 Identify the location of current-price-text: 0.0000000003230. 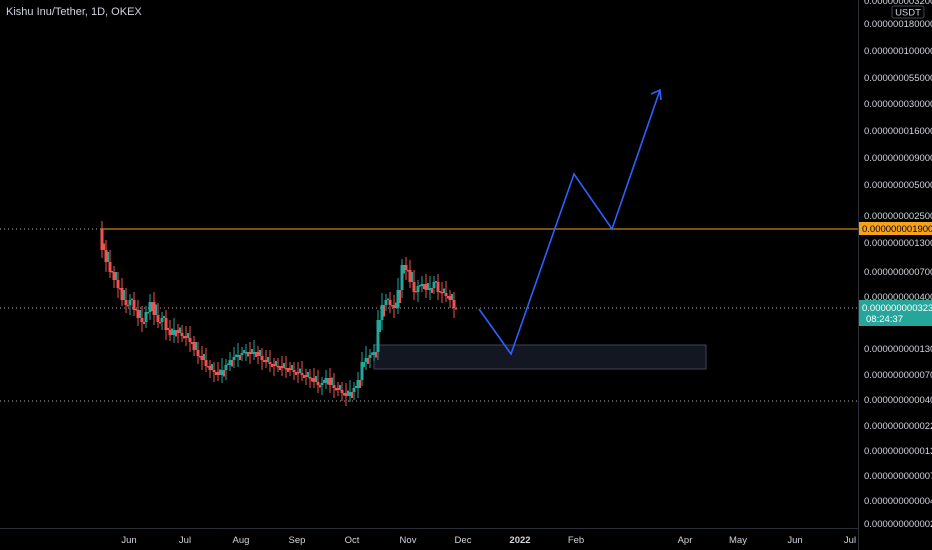
(897, 308).